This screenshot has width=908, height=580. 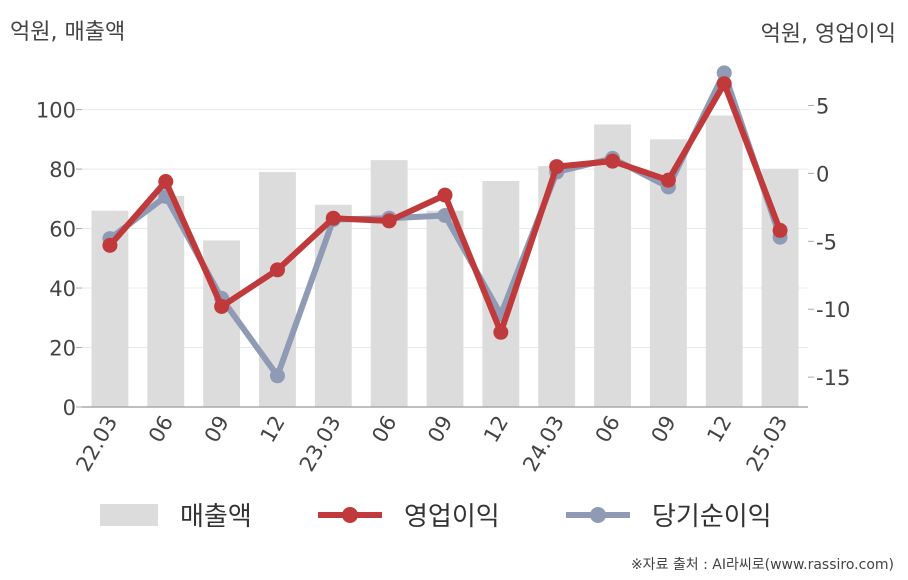 What do you see at coordinates (543, 444) in the screenshot?
I see `x-axis-tick-label: 24.03` at bounding box center [543, 444].